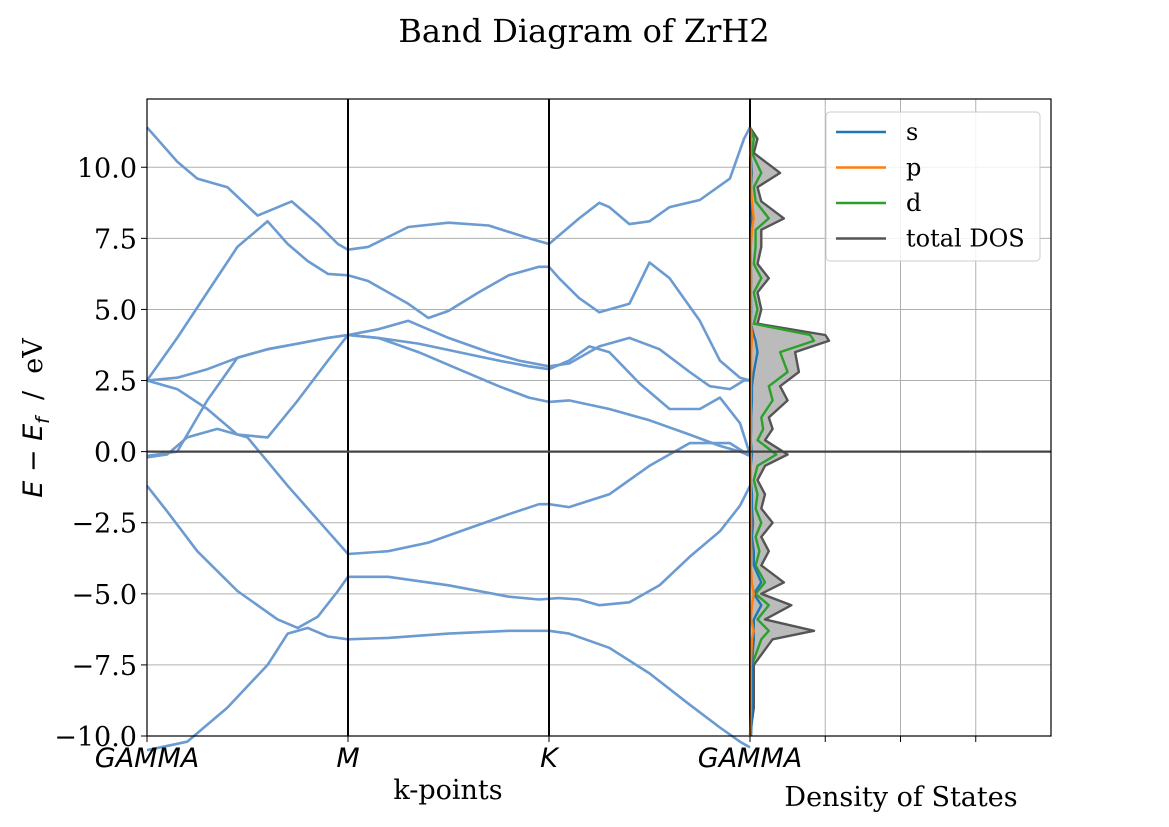  What do you see at coordinates (107, 168) in the screenshot?
I see `y-tick-label: 10.0` at bounding box center [107, 168].